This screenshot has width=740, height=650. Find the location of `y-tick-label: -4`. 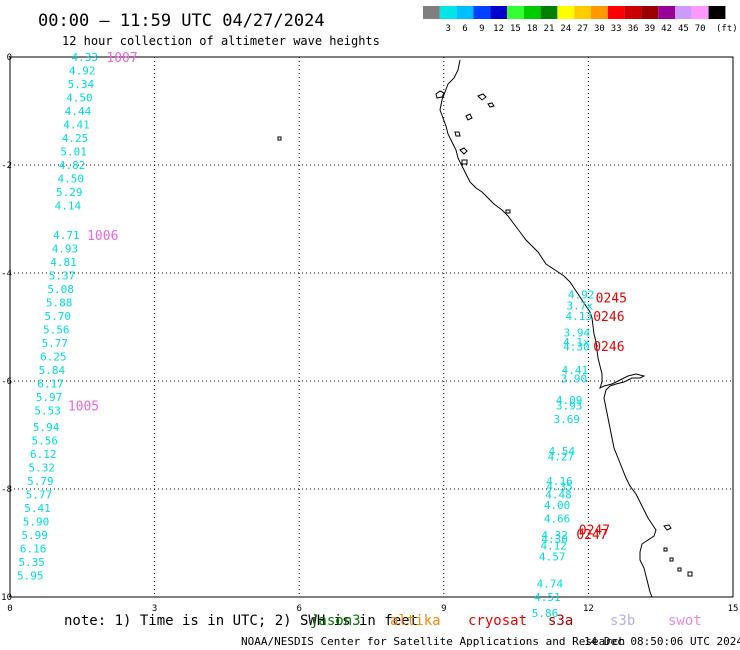

y-tick-label: -4 is located at coordinates (6, 274).